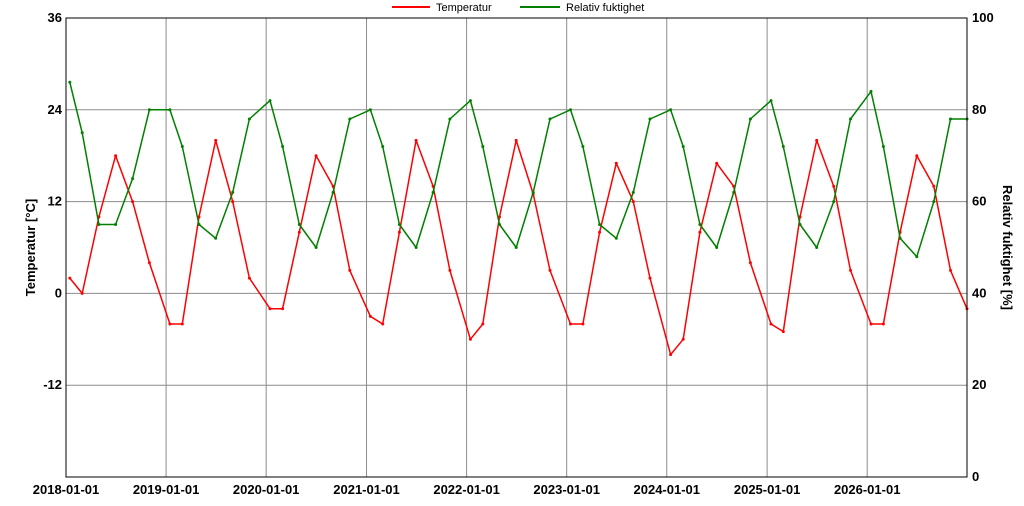  I want to click on legend-label-temperatur: Temperatur, so click(464, 8).